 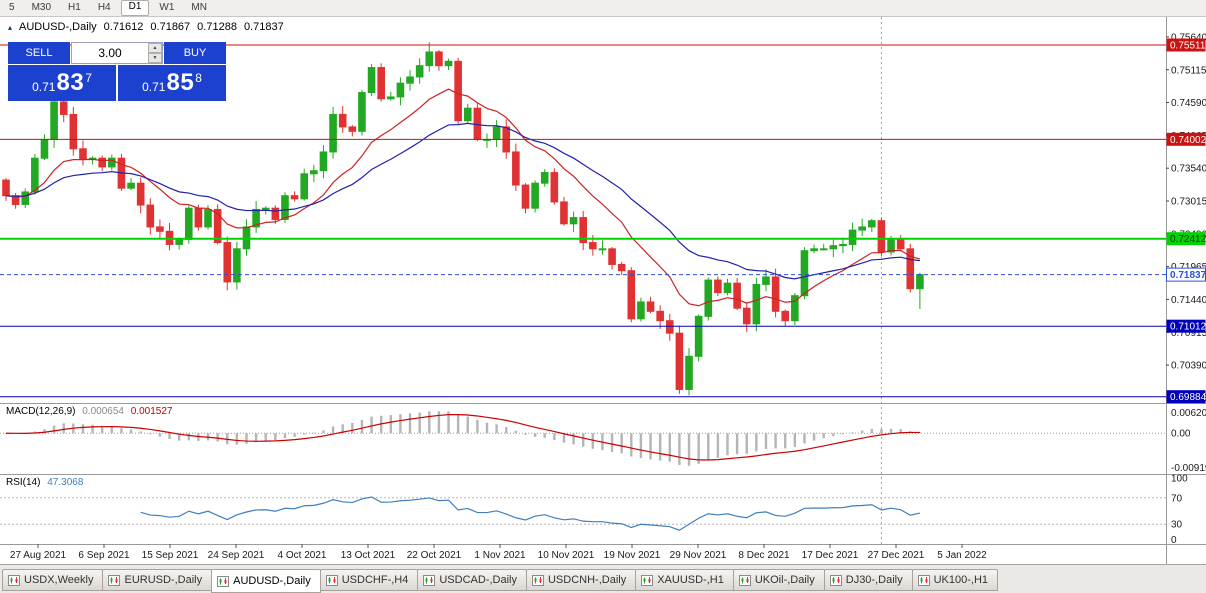 I want to click on timeframe-button-5: 5, so click(x=12, y=7).